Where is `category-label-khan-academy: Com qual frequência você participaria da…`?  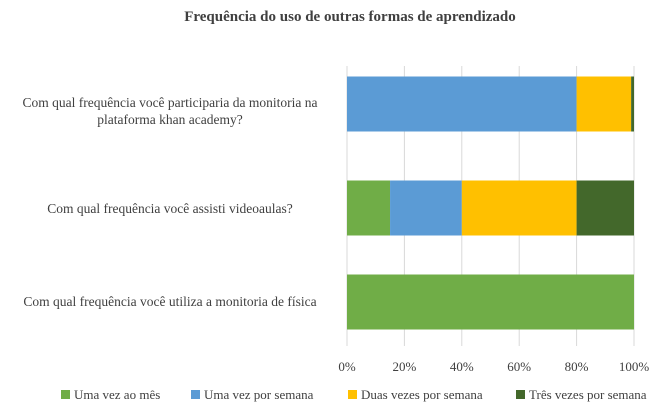
category-label-khan-academy: Com qual frequência você participaria da… is located at coordinates (170, 111).